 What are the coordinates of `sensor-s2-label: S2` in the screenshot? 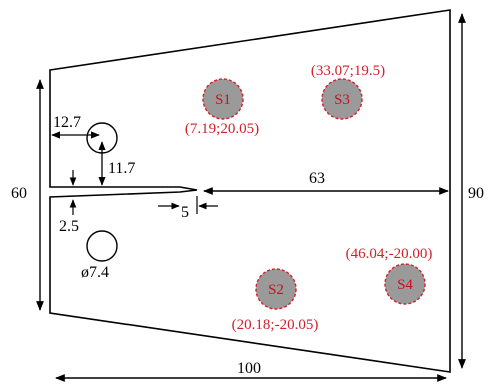 It's located at (276, 290).